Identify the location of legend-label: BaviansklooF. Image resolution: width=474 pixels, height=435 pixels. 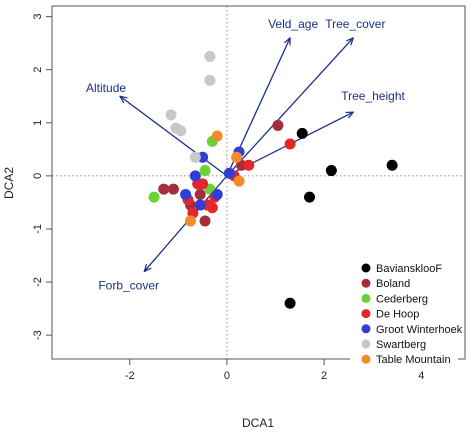
(409, 269).